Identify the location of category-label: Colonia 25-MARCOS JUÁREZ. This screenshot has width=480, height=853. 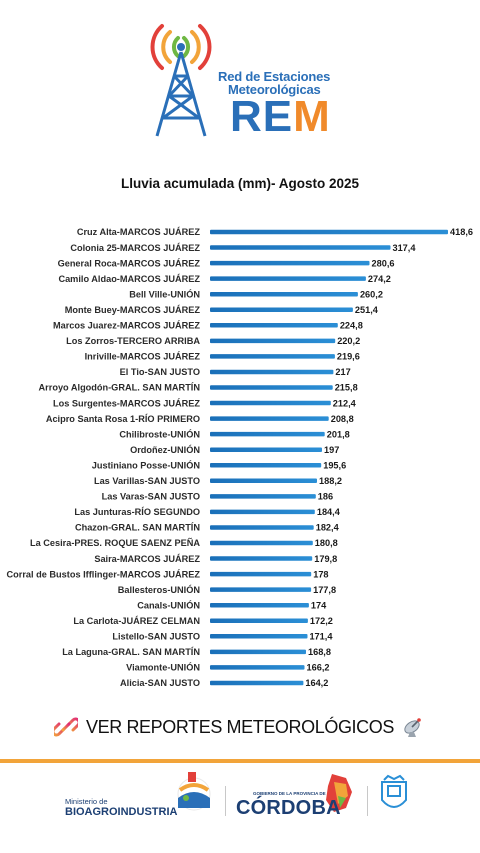
(135, 247).